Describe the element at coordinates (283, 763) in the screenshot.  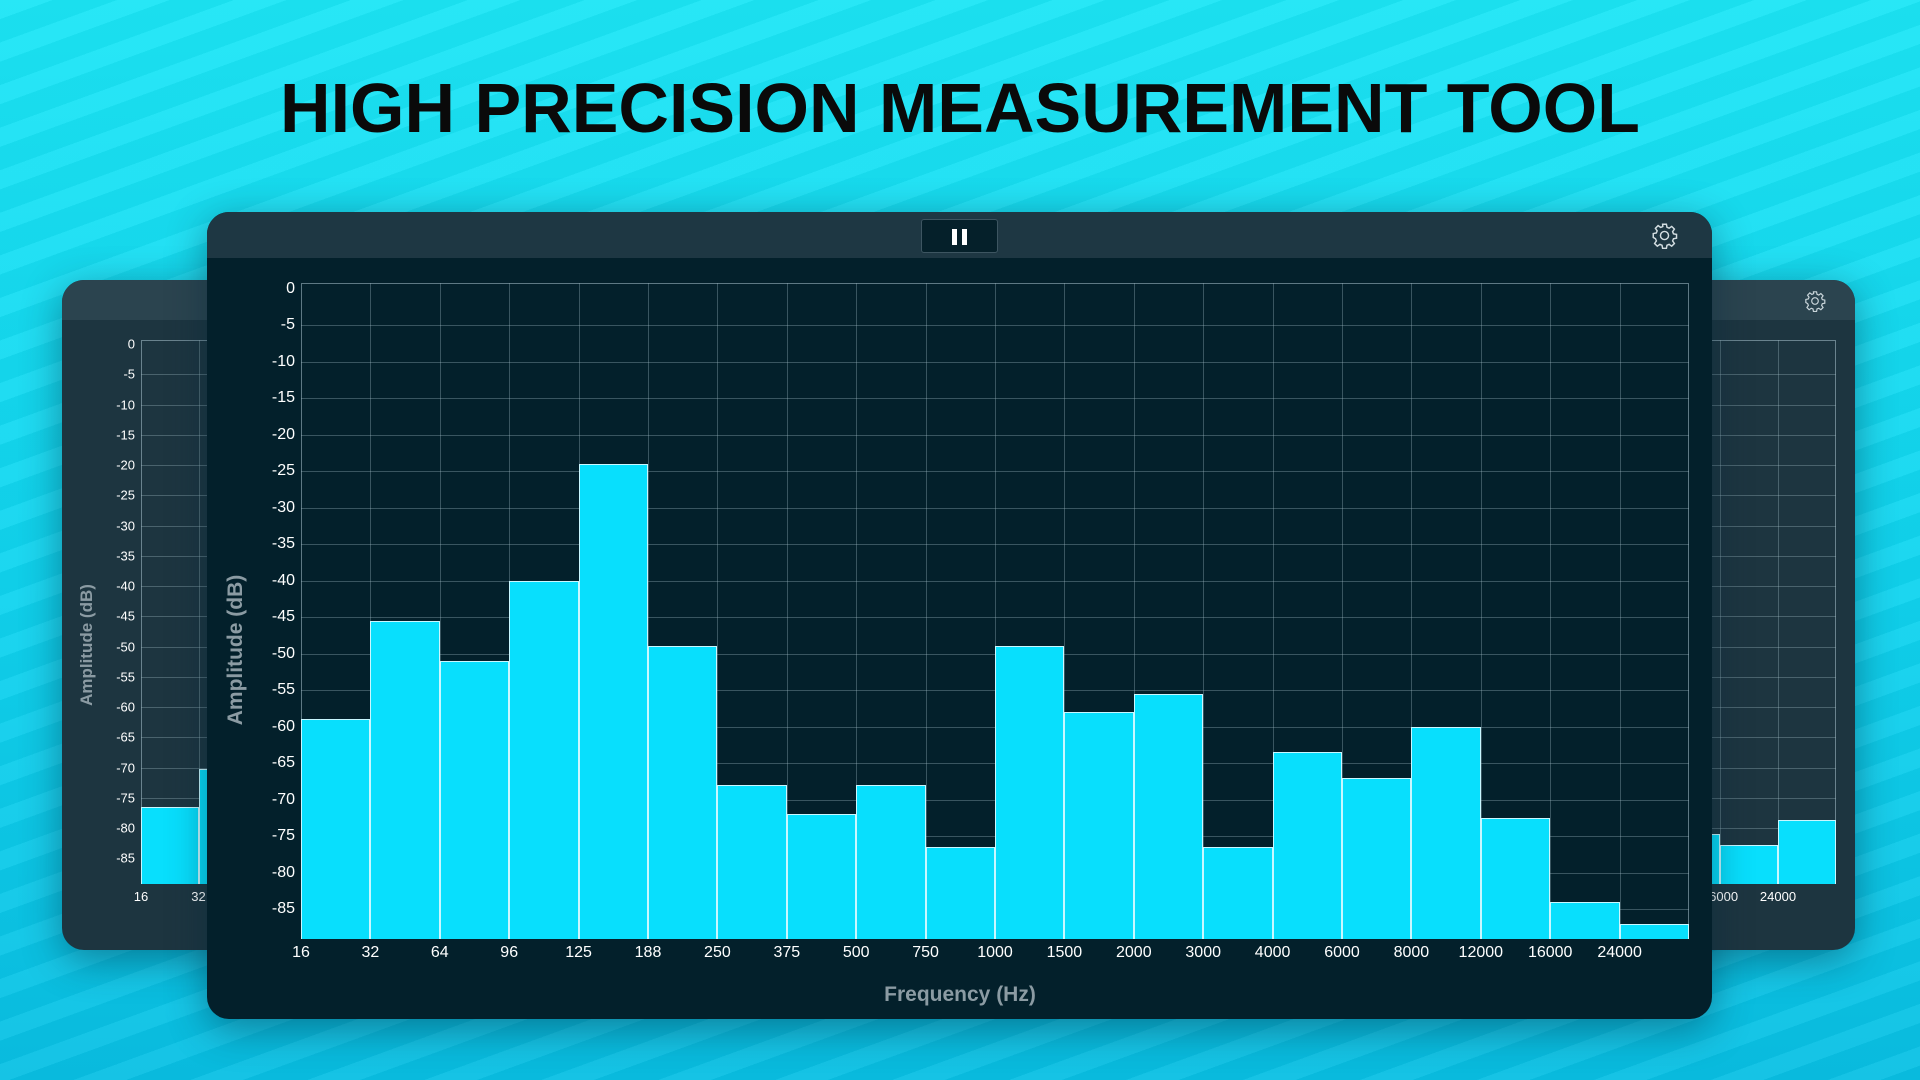
I see `y-tick-label: -65` at that location.